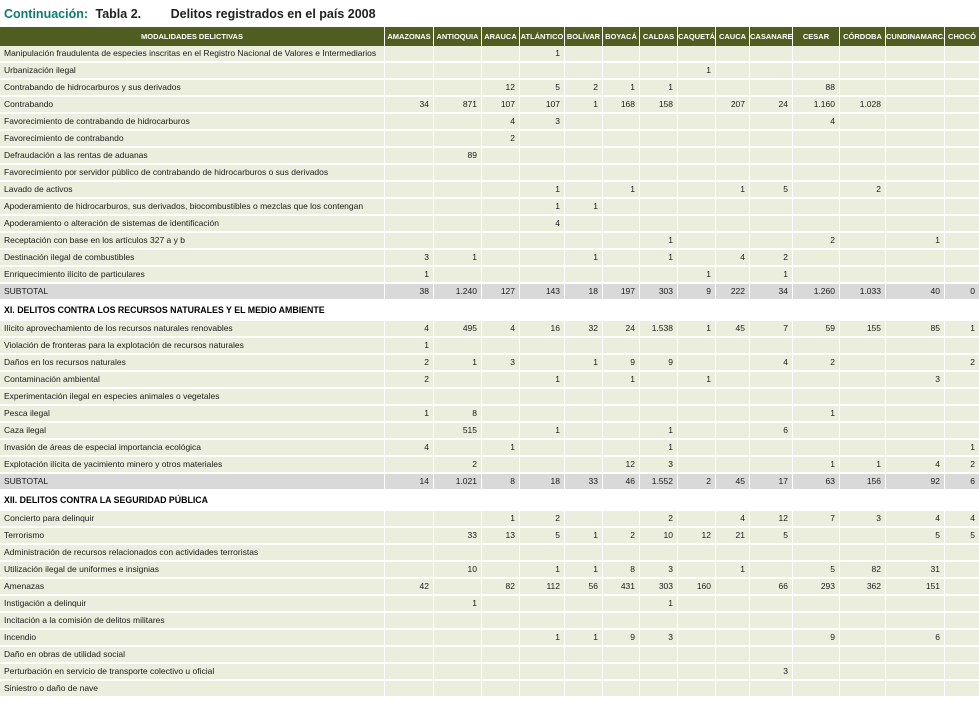 The image size is (979, 713). What do you see at coordinates (192, 604) in the screenshot?
I see `row-label: Instigación a delinquir` at bounding box center [192, 604].